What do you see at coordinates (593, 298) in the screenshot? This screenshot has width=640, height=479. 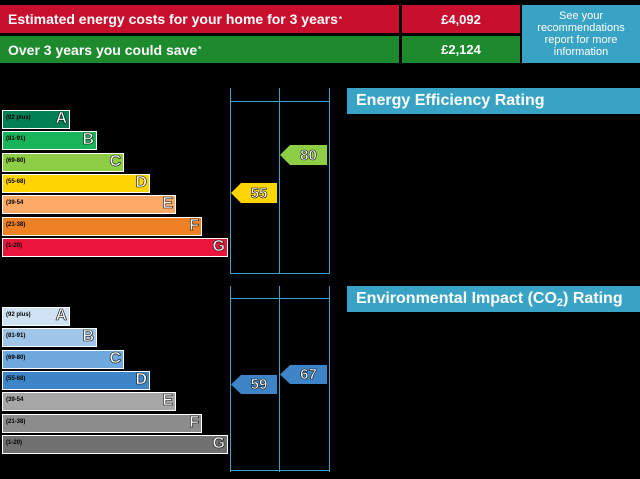 I see `environmental-heading-suffix: ) Rating` at bounding box center [593, 298].